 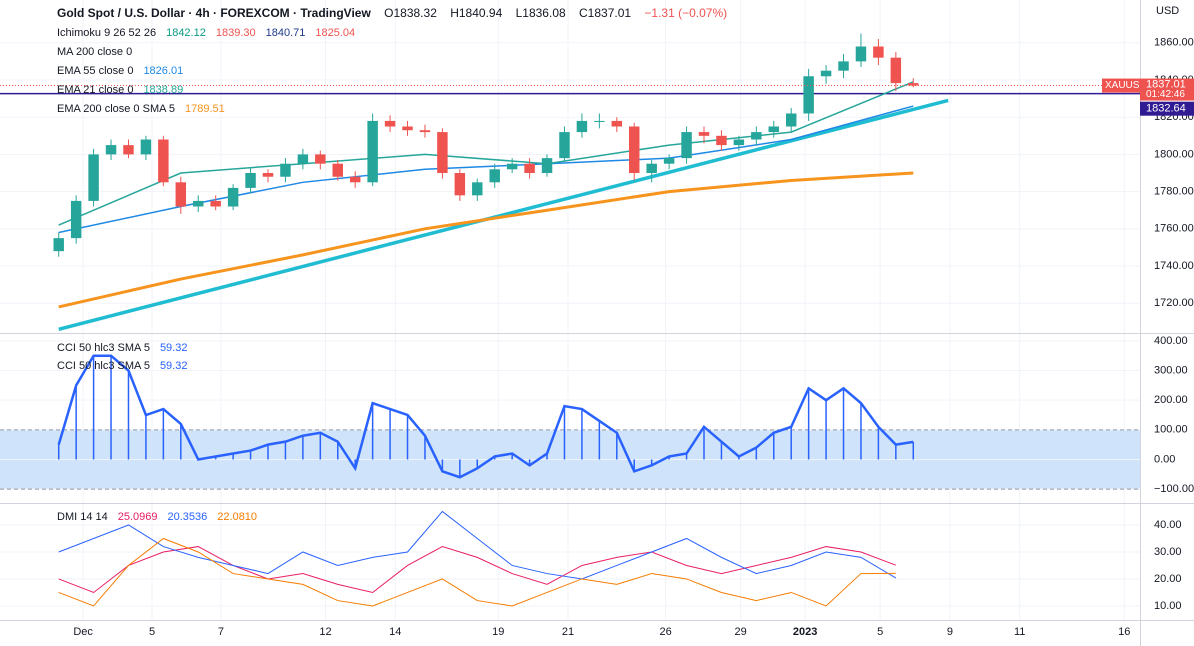 I want to click on y-tick-label: 400.00, so click(x=1171, y=341).